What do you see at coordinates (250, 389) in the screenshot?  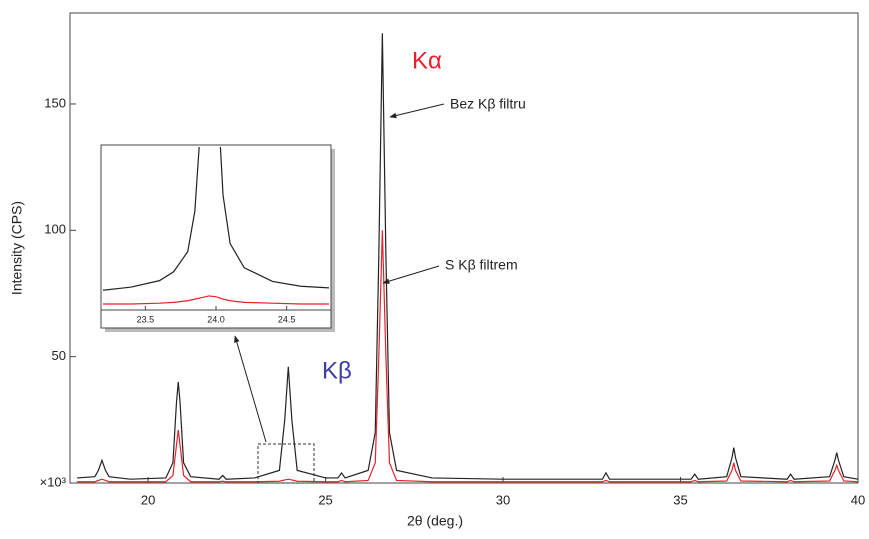 I see `zoom-arrow` at bounding box center [250, 389].